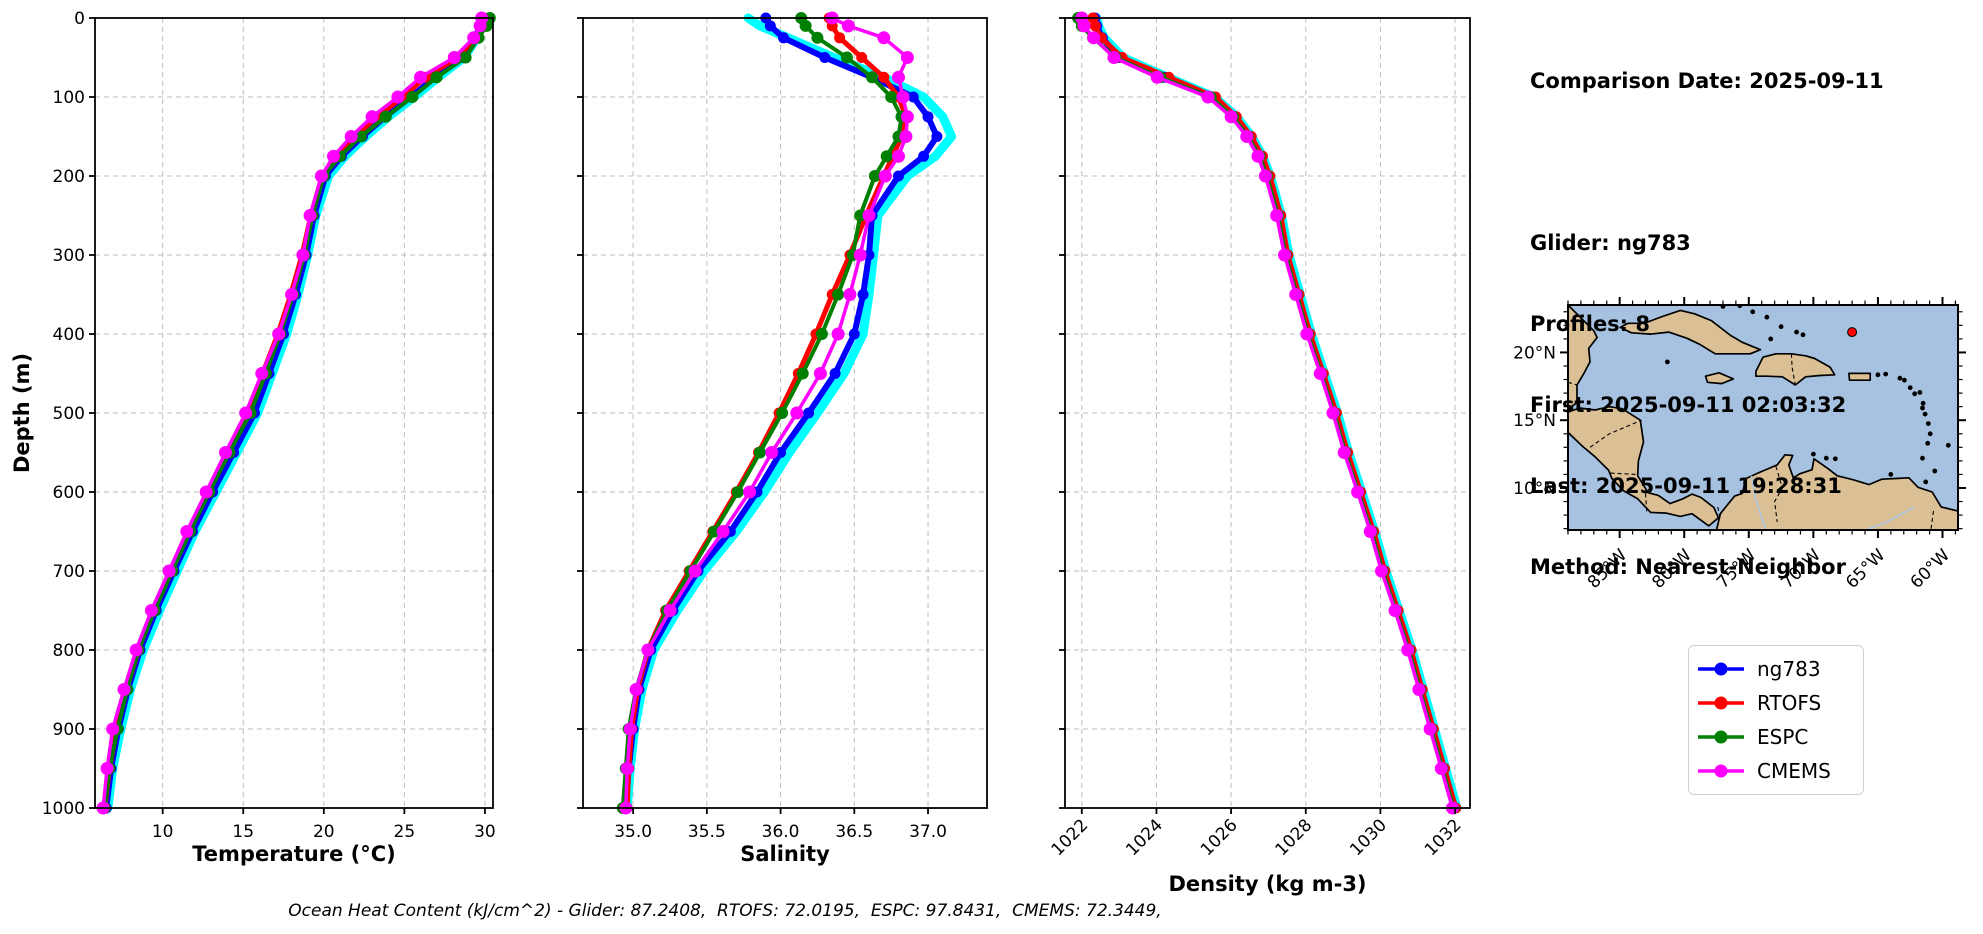  Describe the element at coordinates (69, 493) in the screenshot. I see `y-tick-label: 600` at that location.